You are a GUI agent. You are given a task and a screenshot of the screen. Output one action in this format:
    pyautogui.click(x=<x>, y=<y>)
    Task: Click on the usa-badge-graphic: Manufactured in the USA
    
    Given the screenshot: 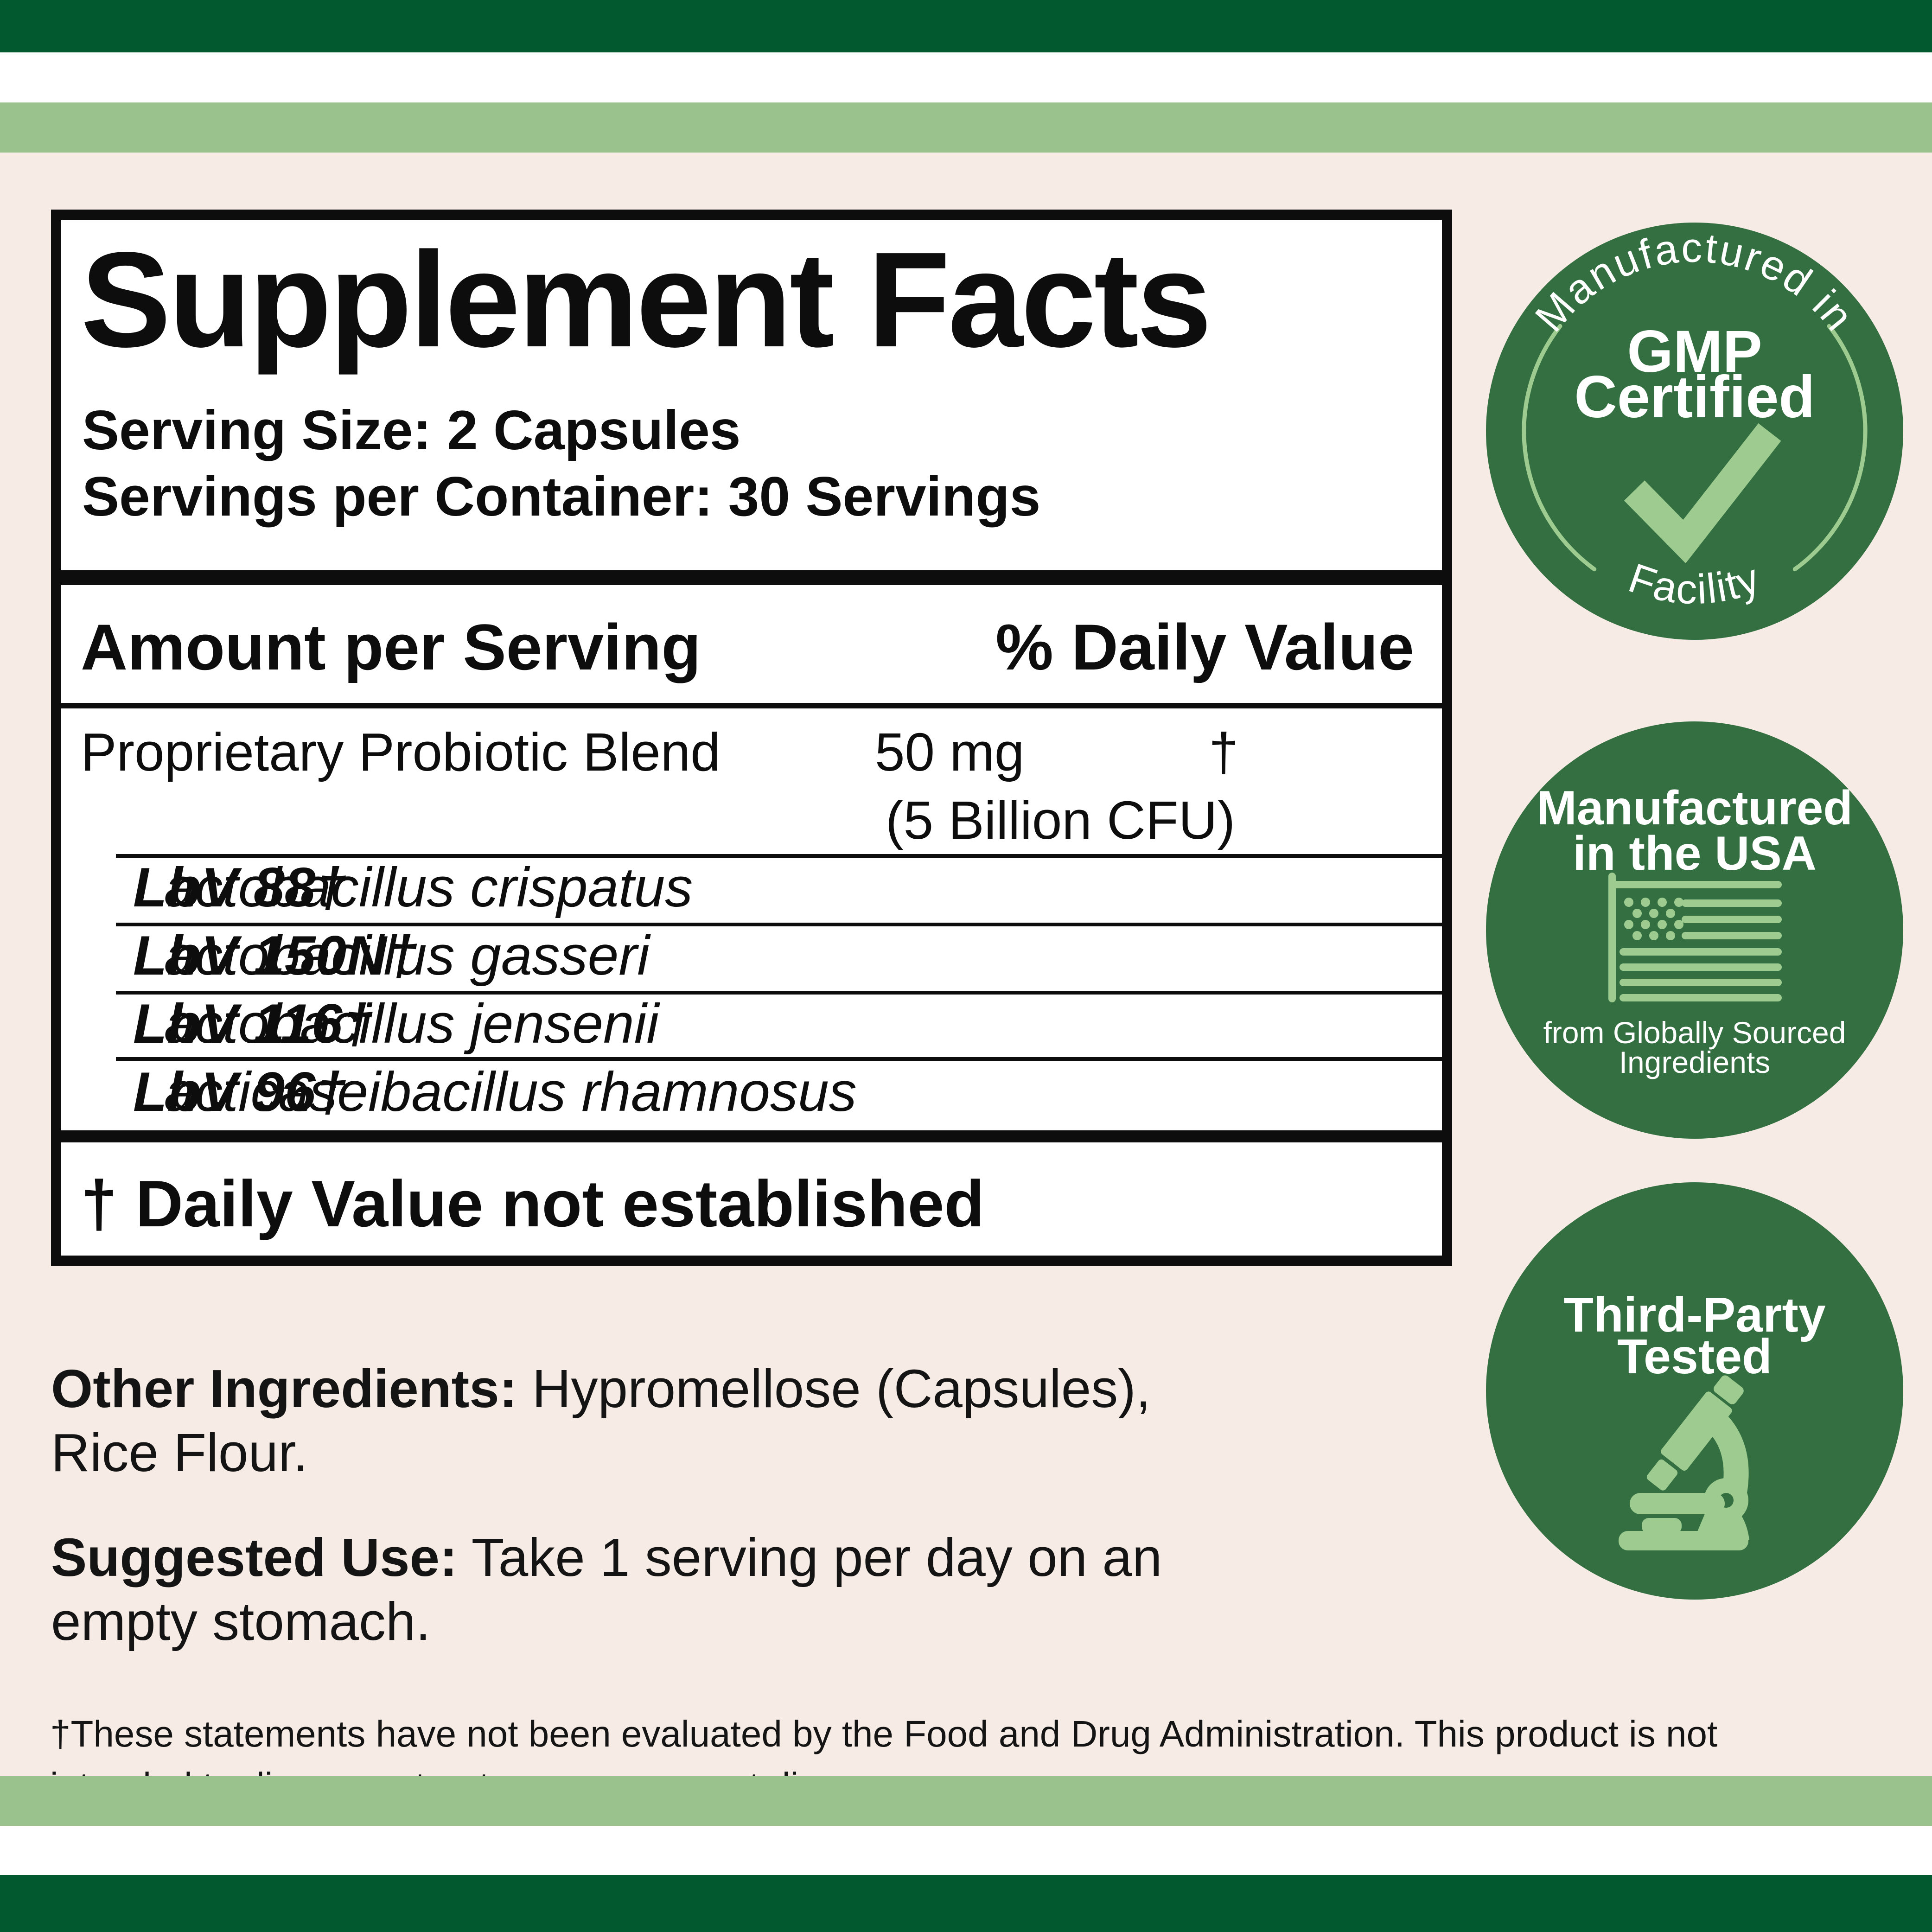 What is the action you would take?
    pyautogui.click(x=1694, y=930)
    